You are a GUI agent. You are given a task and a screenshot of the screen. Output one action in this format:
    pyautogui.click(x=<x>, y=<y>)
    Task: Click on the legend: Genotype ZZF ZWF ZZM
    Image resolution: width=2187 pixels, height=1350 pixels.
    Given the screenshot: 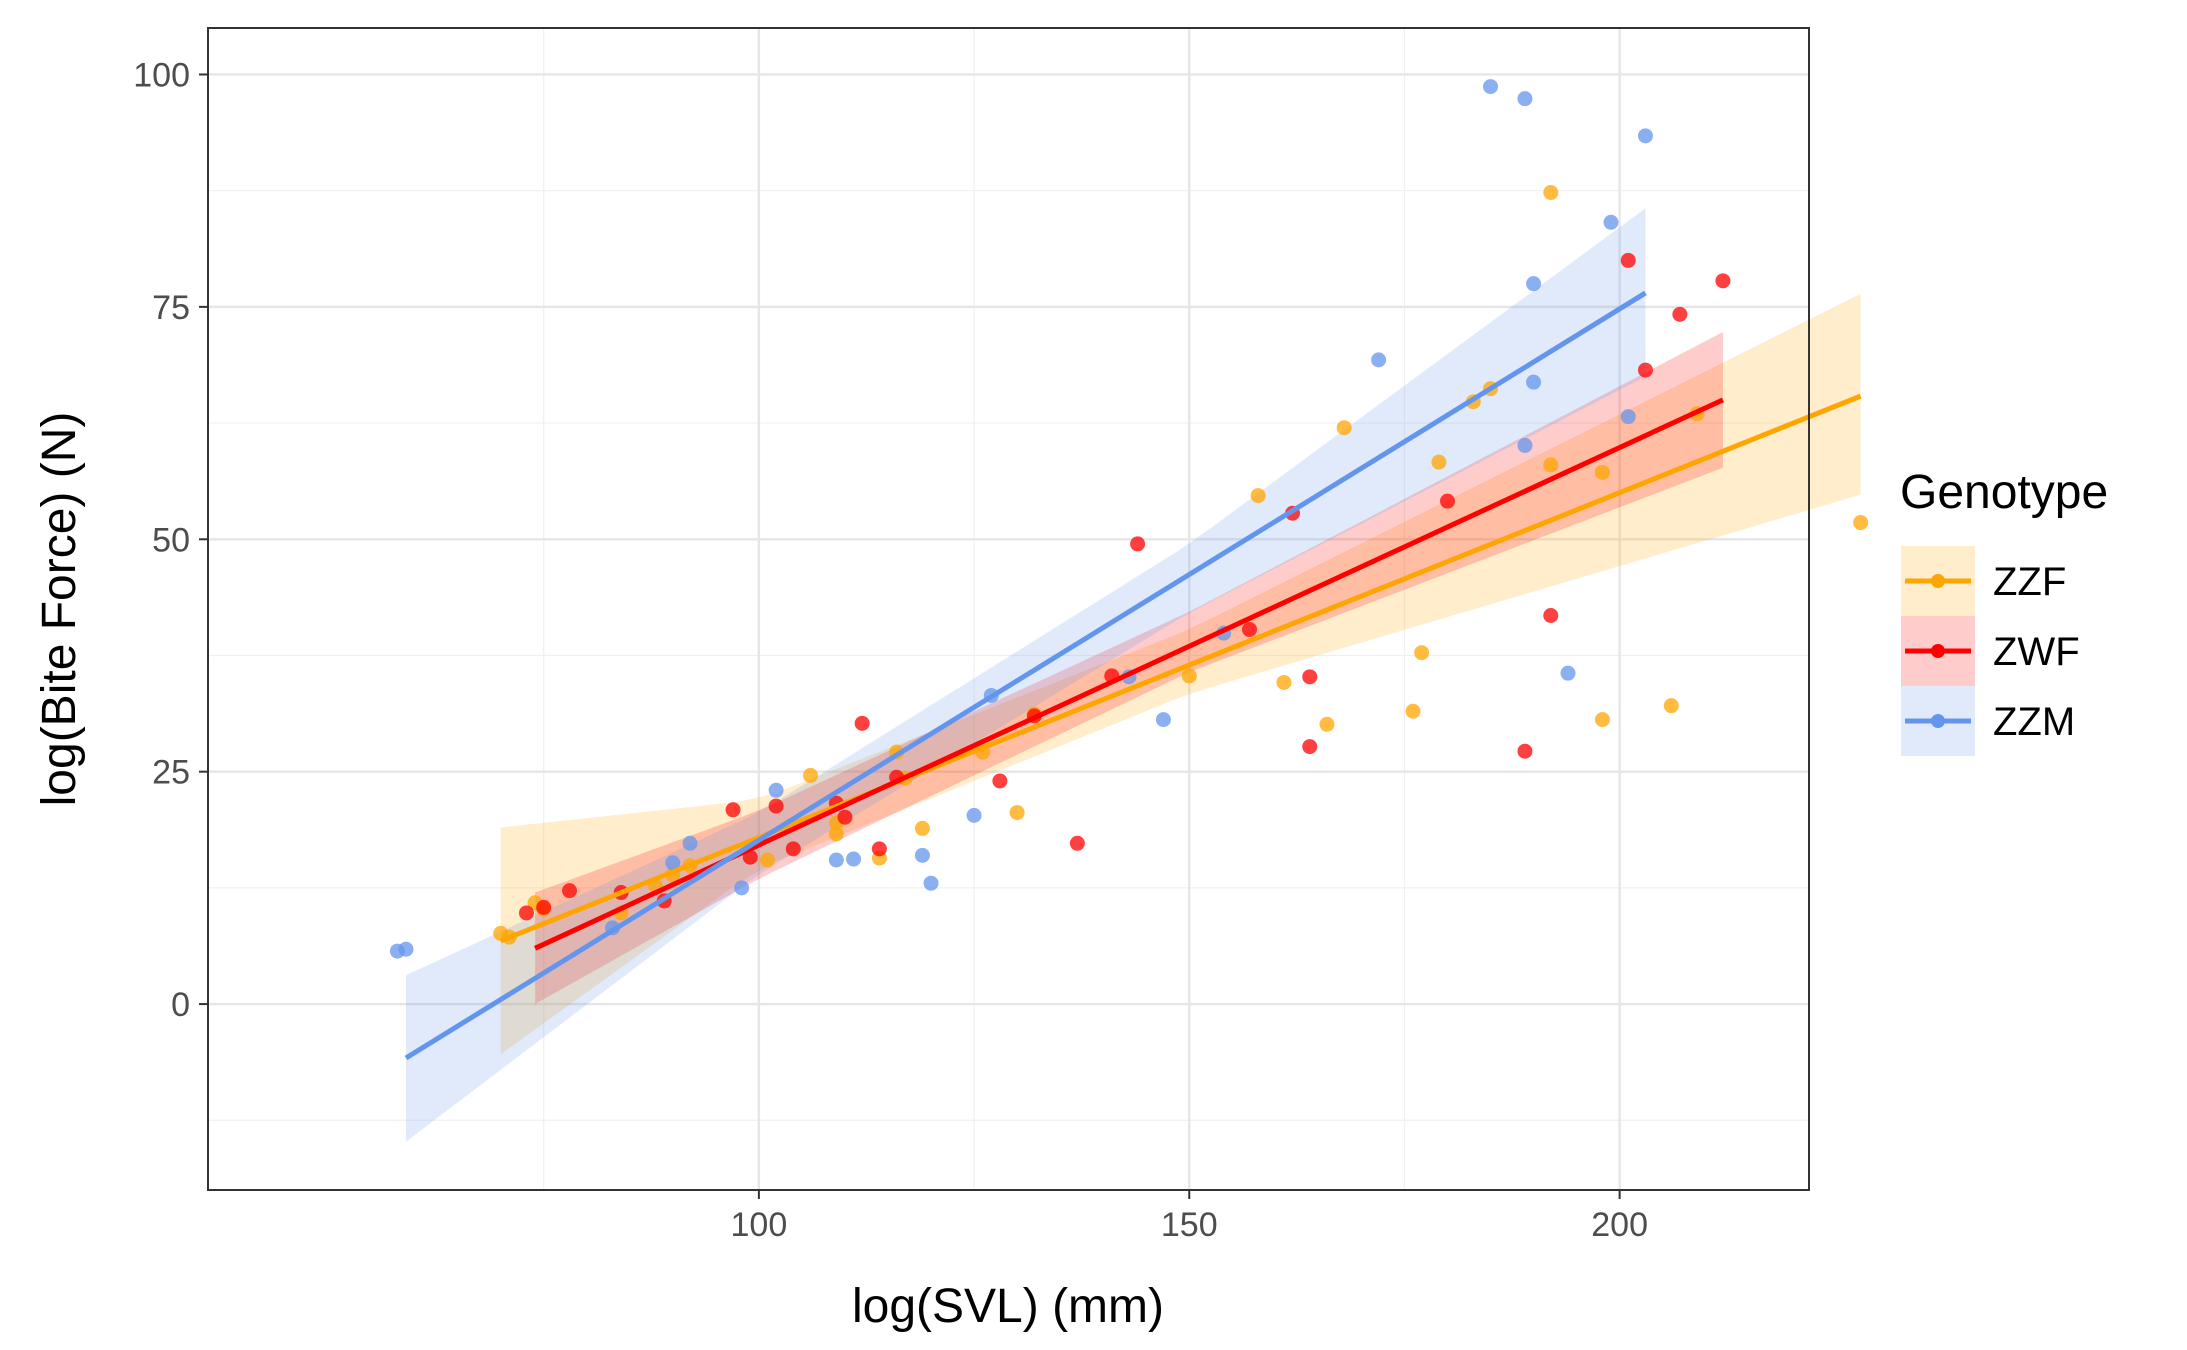 What is the action you would take?
    pyautogui.click(x=2004, y=611)
    